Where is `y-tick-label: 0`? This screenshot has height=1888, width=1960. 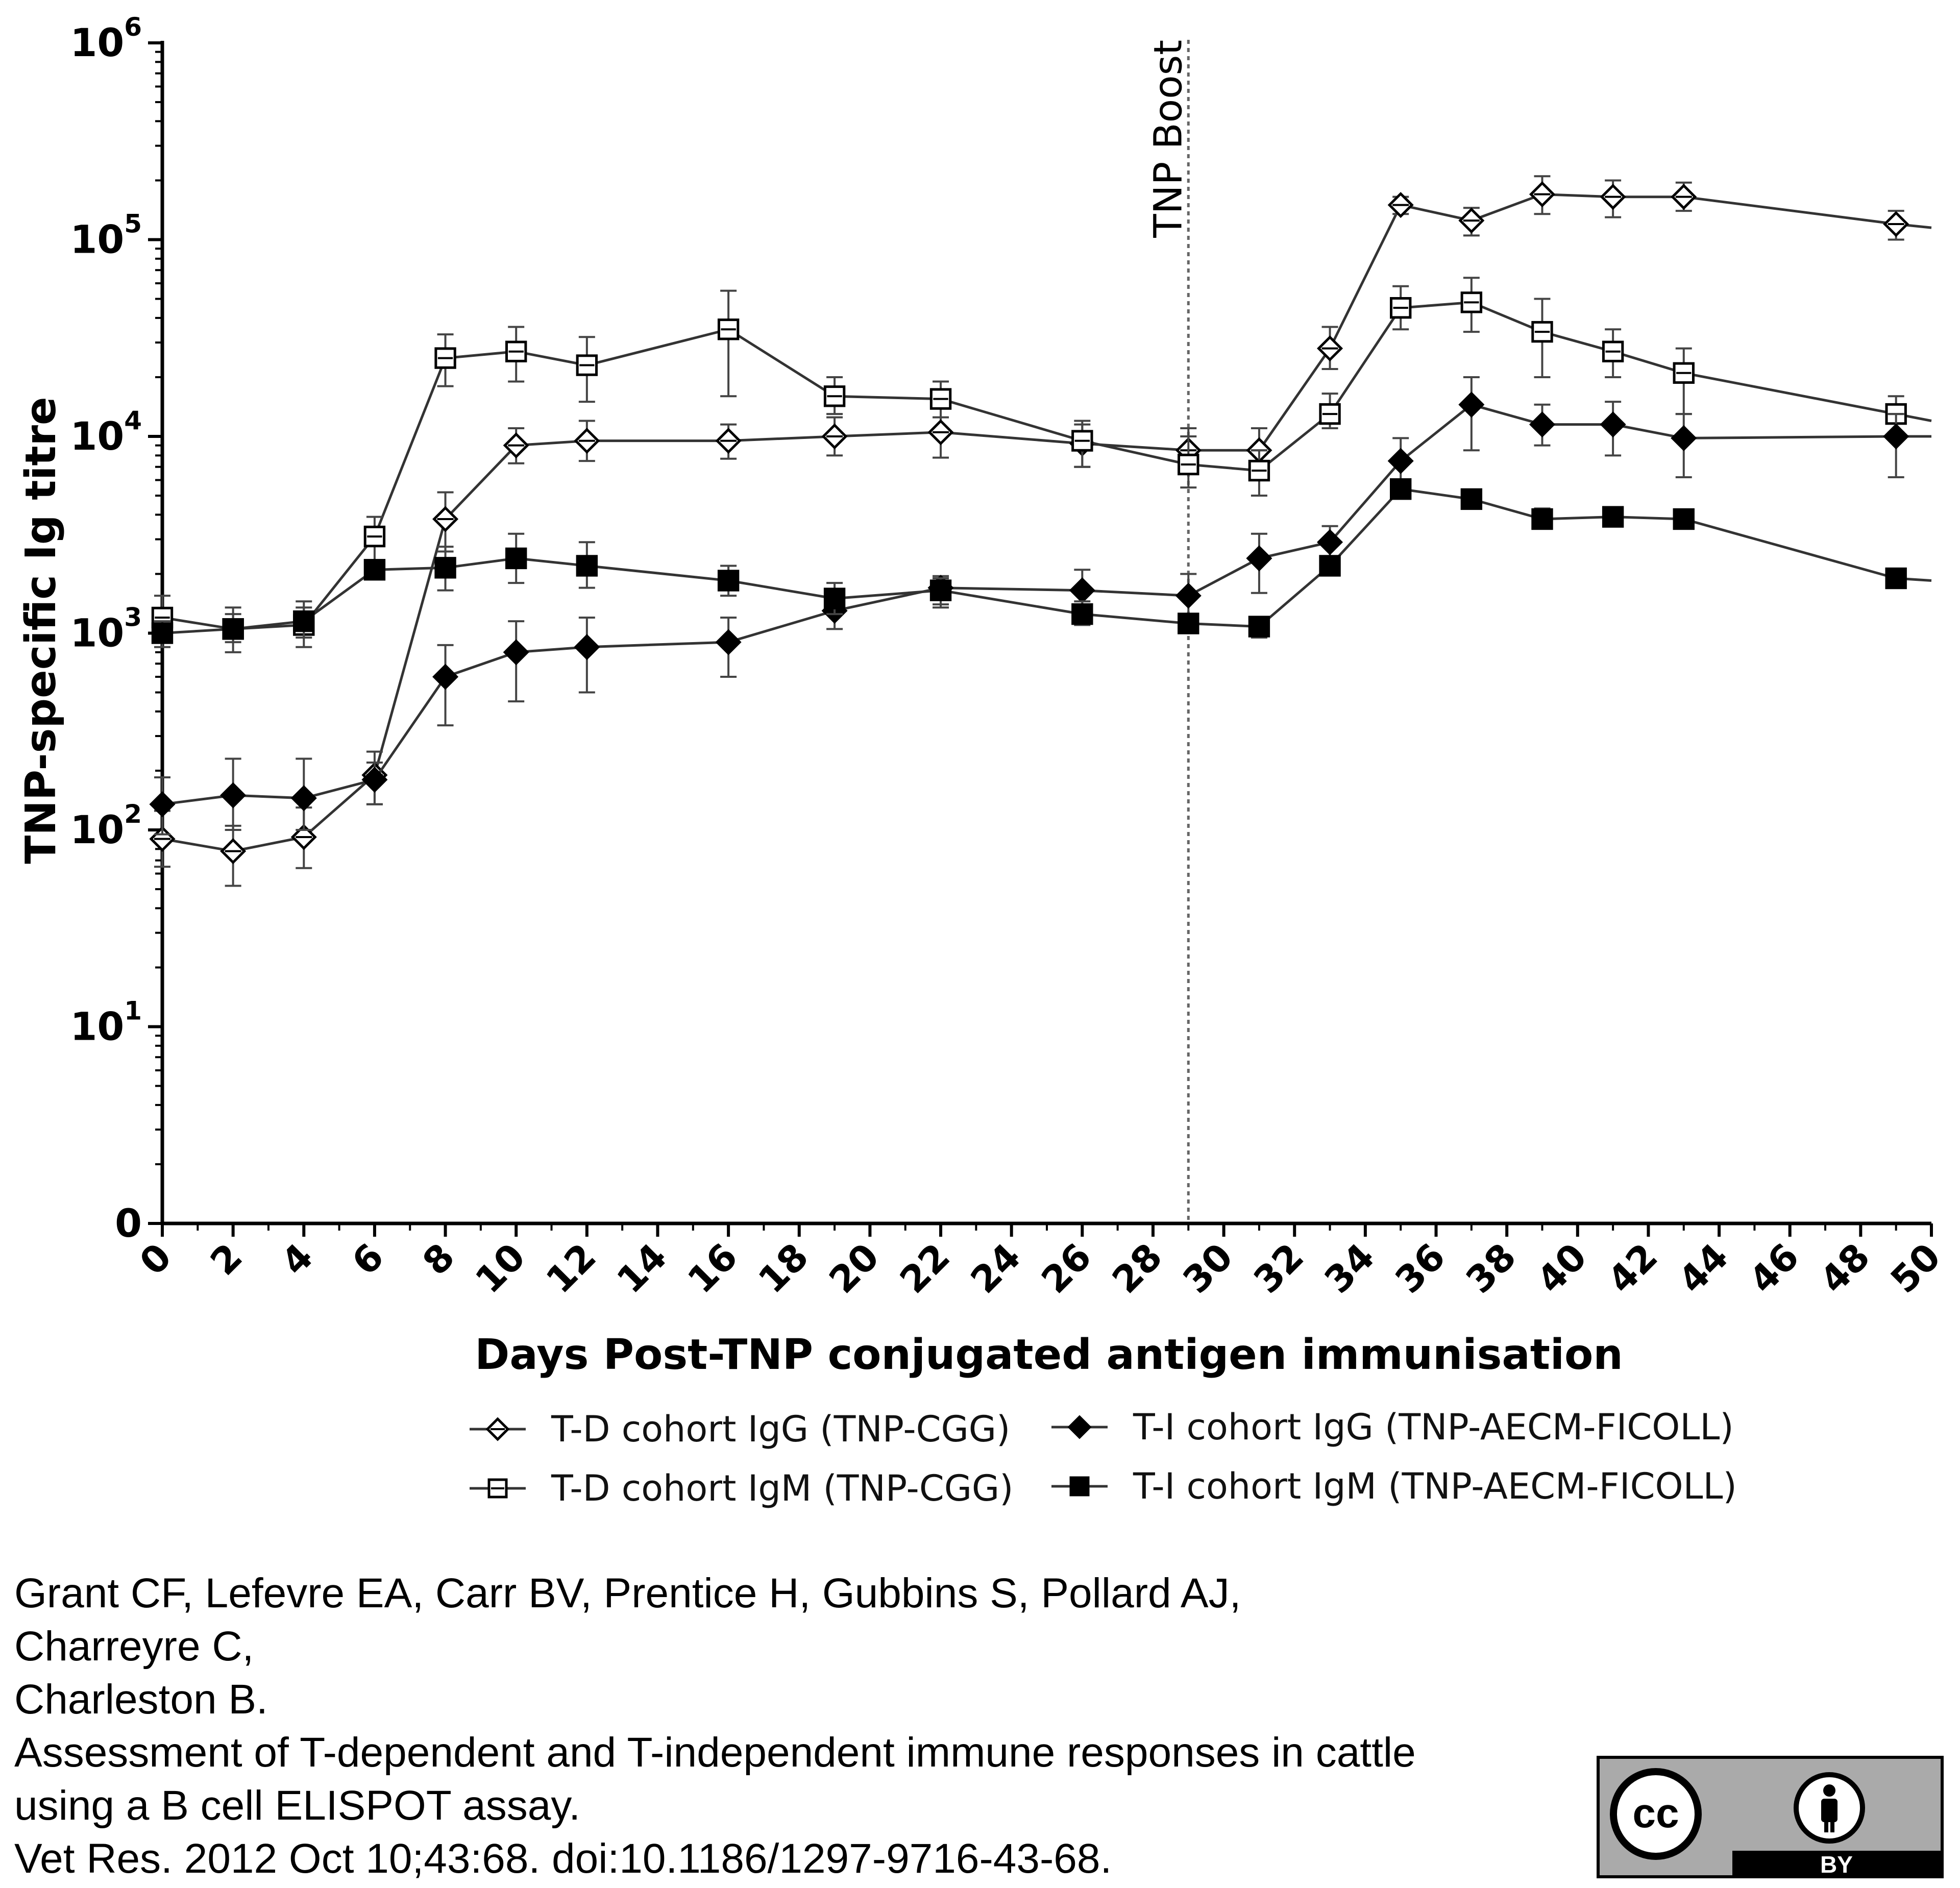
y-tick-label: 0 is located at coordinates (128, 1223).